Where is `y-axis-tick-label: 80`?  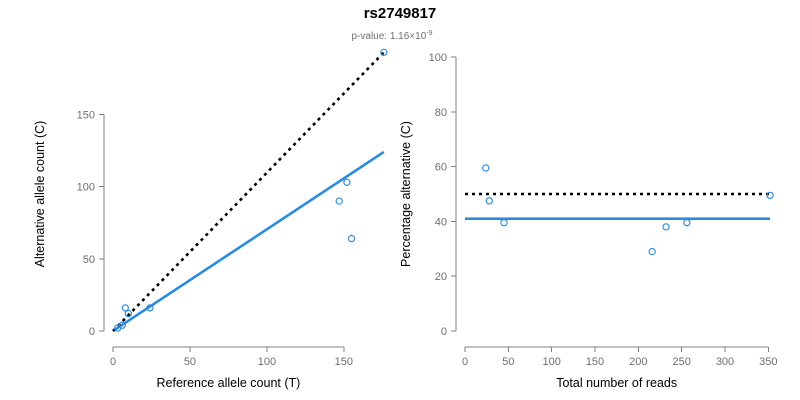
y-axis-tick-label: 80 is located at coordinates (441, 113).